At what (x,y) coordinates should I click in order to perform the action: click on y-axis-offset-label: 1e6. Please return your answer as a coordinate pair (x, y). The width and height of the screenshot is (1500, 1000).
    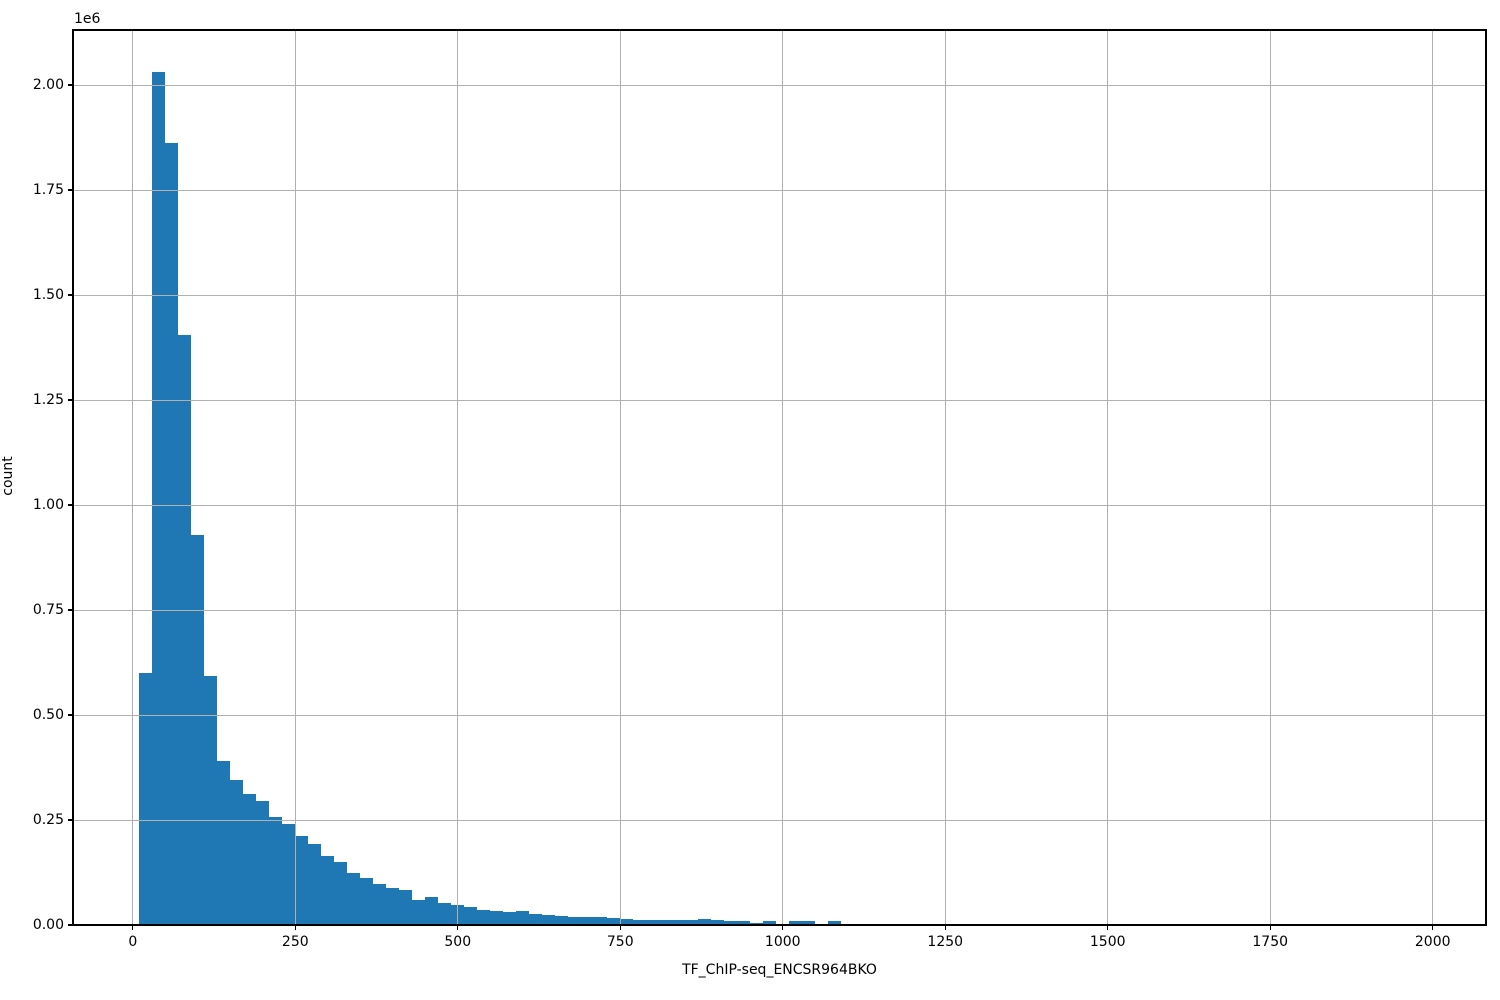
    Looking at the image, I should click on (87, 19).